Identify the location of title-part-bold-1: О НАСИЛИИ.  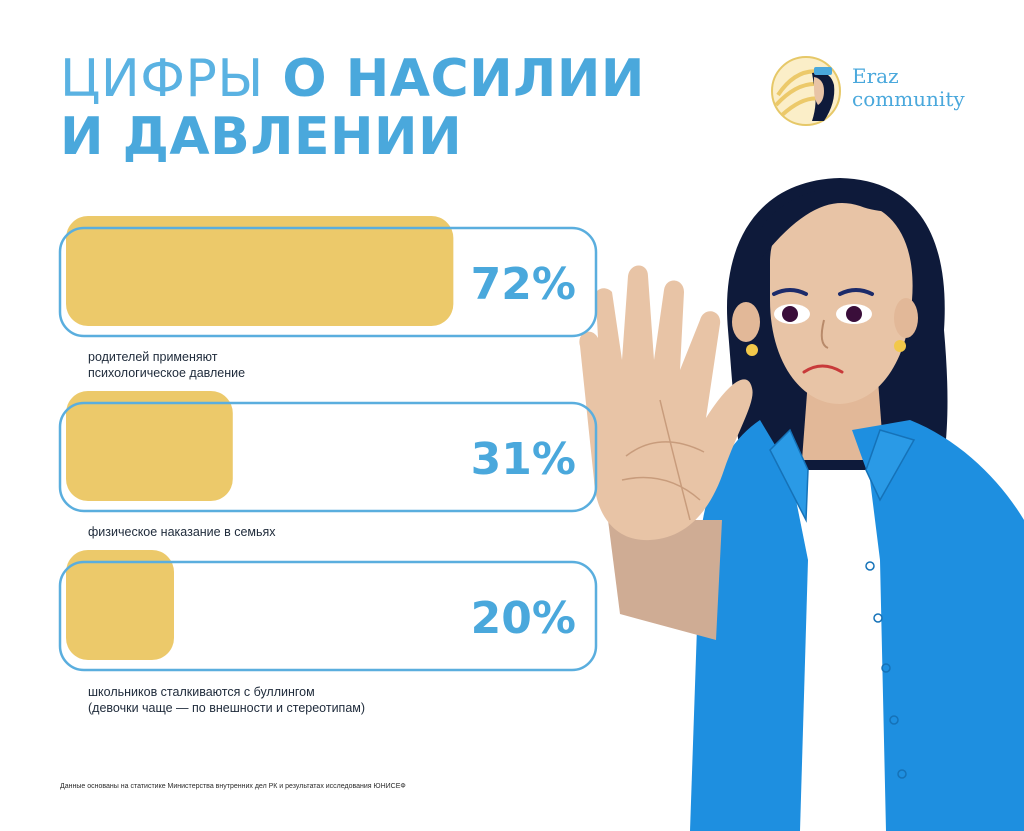
(463, 79).